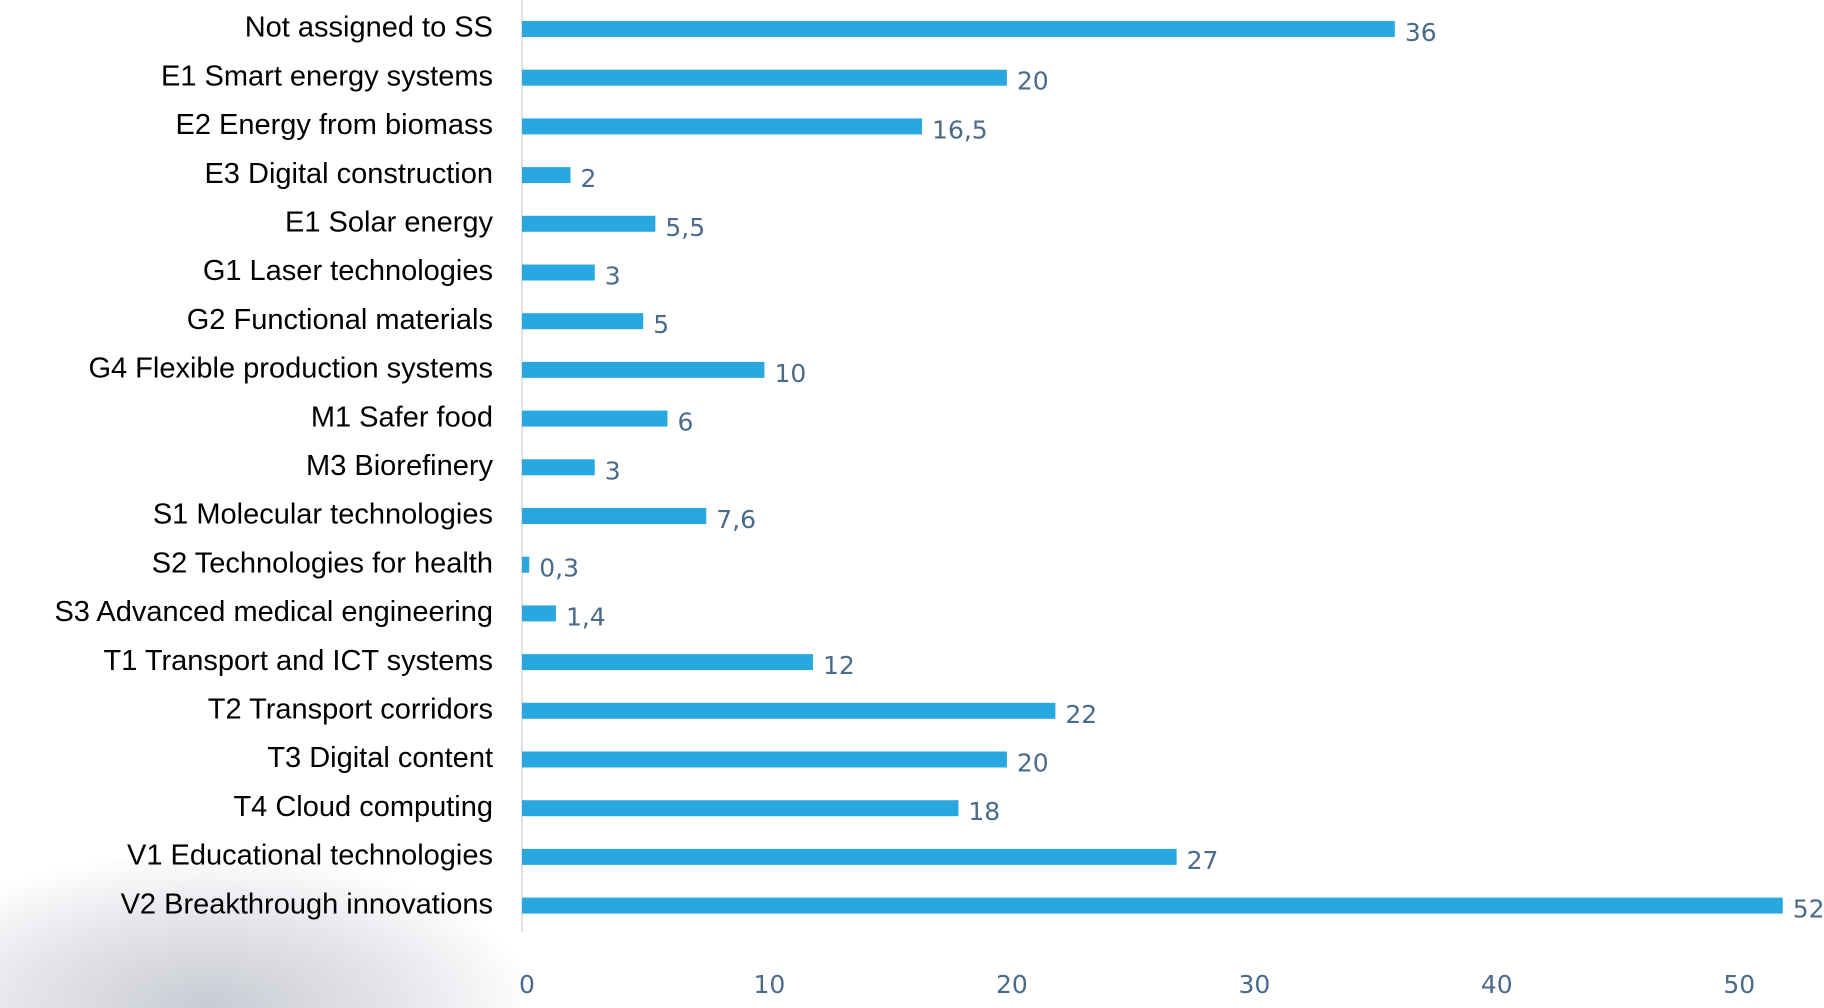  What do you see at coordinates (327, 76) in the screenshot?
I see `category-label: E1 Smart energy systems` at bounding box center [327, 76].